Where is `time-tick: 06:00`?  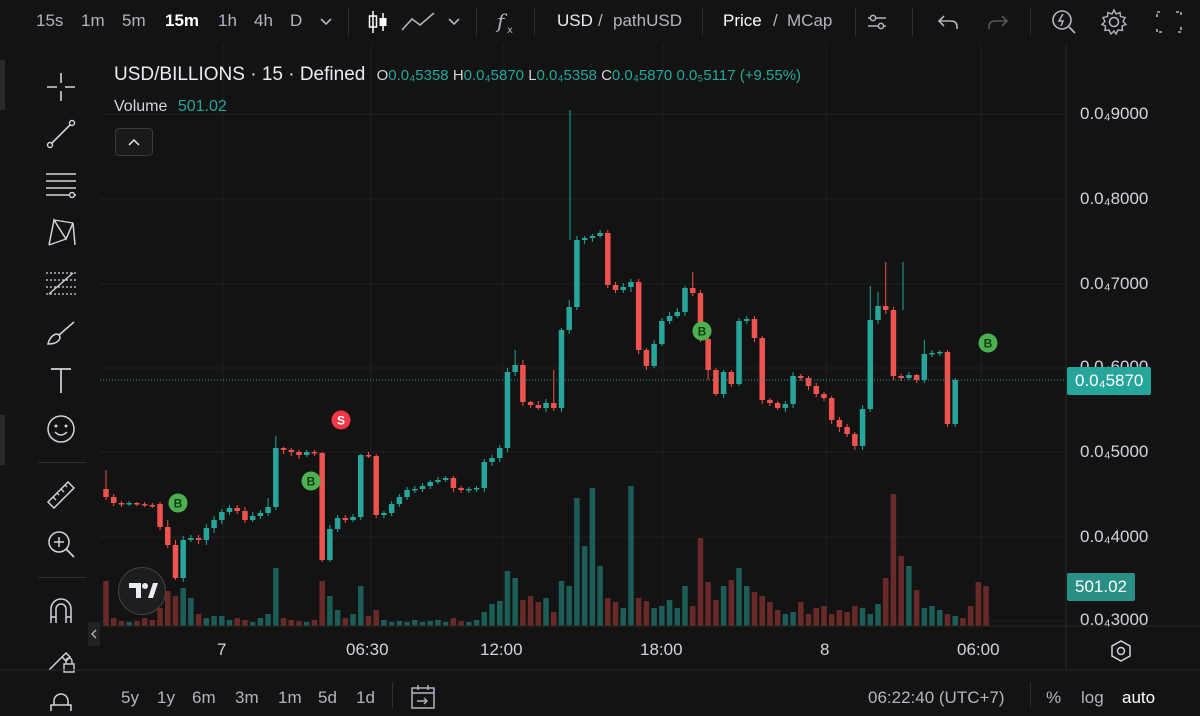 time-tick: 06:00 is located at coordinates (978, 649).